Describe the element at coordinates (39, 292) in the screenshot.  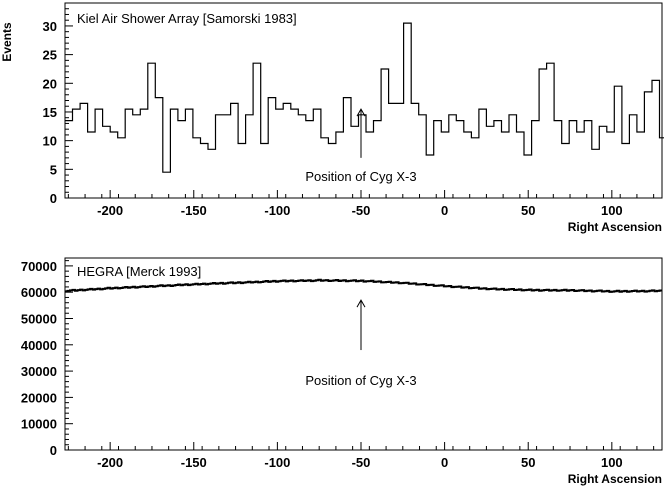
I see `y-tick-label: 60000` at that location.